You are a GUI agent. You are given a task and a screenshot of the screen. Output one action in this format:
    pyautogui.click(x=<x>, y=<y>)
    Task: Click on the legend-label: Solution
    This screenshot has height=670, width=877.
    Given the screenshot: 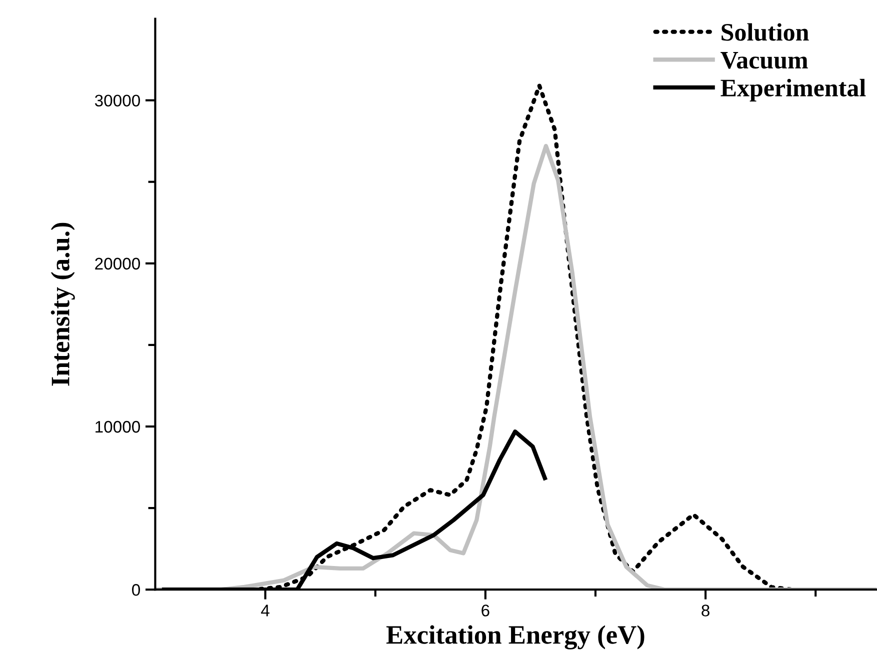 What is the action you would take?
    pyautogui.click(x=765, y=32)
    